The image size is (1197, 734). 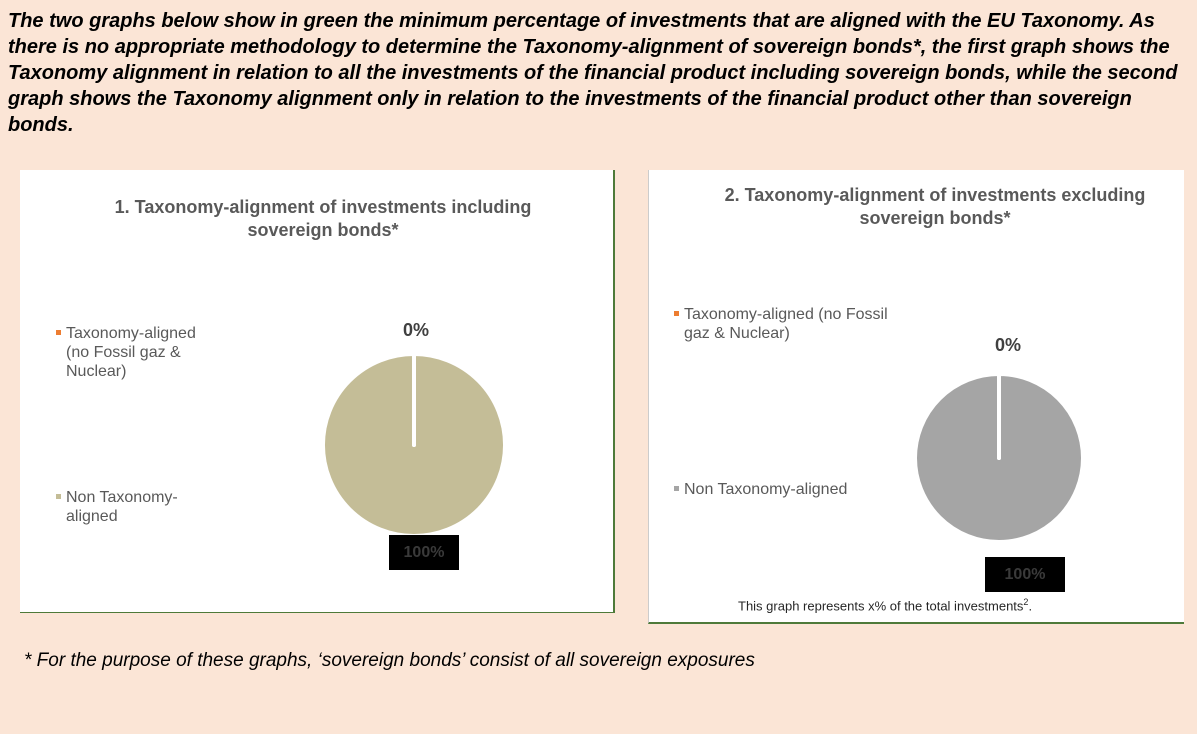 I want to click on note-text: ., so click(x=1030, y=606).